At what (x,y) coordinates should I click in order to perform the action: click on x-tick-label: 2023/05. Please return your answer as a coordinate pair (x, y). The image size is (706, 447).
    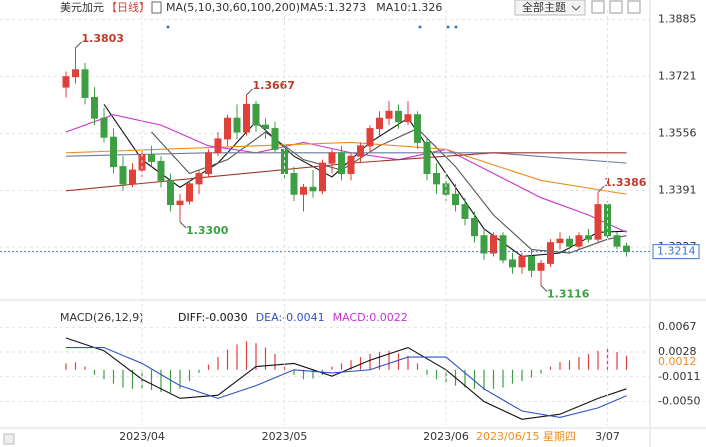
    Looking at the image, I should click on (285, 436).